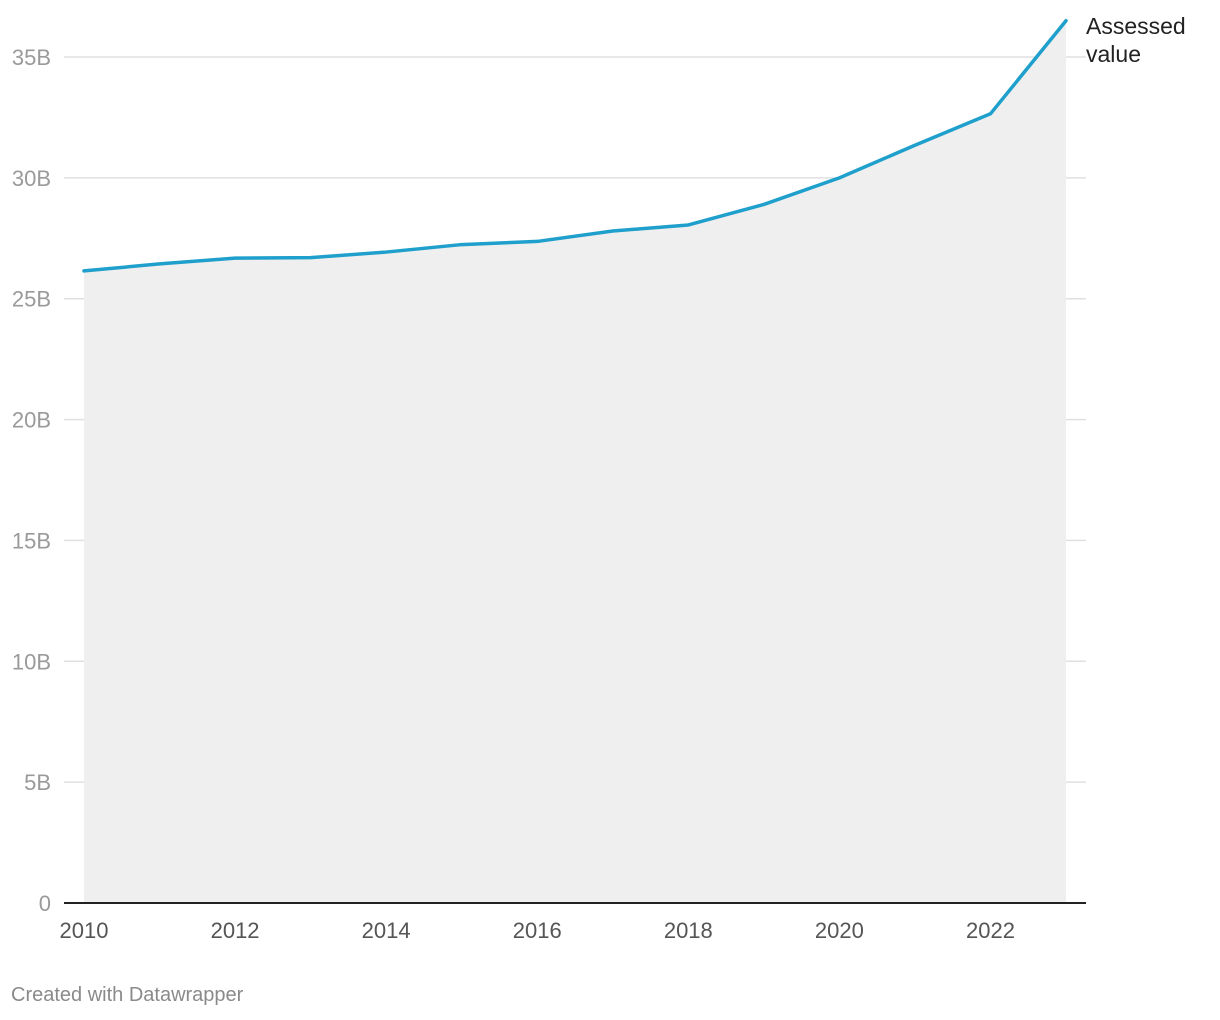 This screenshot has width=1220, height=1020. Describe the element at coordinates (1136, 26) in the screenshot. I see `series-label-line: Assessed` at that location.